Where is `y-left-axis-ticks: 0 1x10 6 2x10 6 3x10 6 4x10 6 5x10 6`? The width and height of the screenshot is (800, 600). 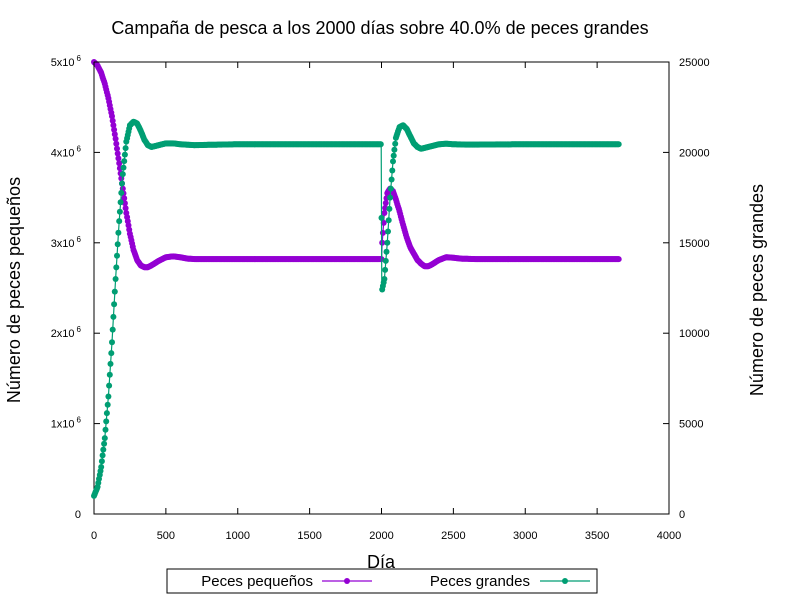
y-left-axis-ticks: 0 1x10 6 2x10 6 3x10 6 4x10 6 5x10 6 is located at coordinates (75, 287).